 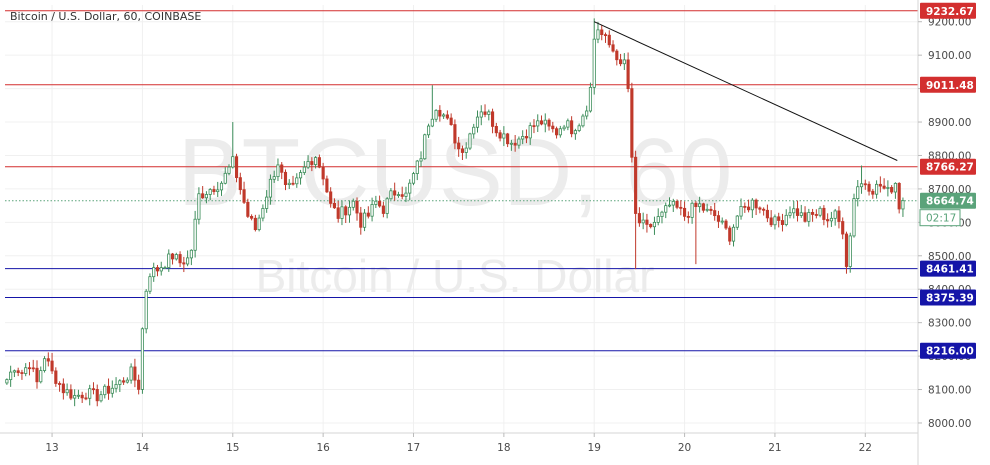 What do you see at coordinates (323, 448) in the screenshot?
I see `time-tick-label: 16` at bounding box center [323, 448].